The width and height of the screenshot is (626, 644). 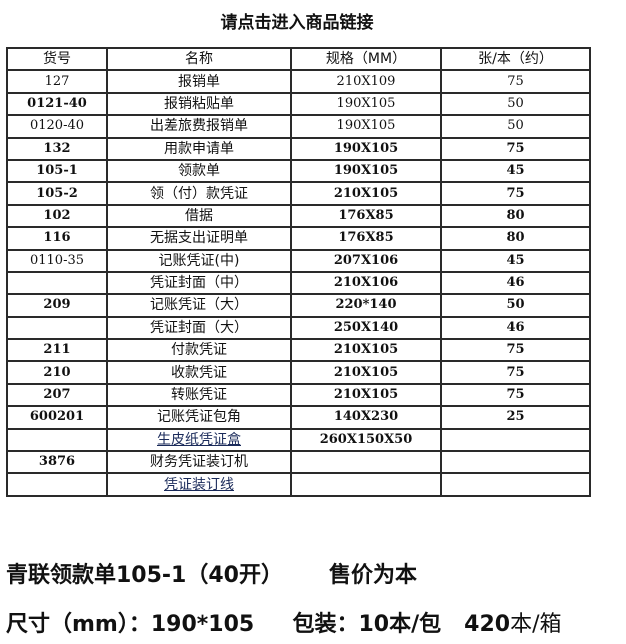 What do you see at coordinates (366, 440) in the screenshot?
I see `cell-size: 260X150X50` at bounding box center [366, 440].